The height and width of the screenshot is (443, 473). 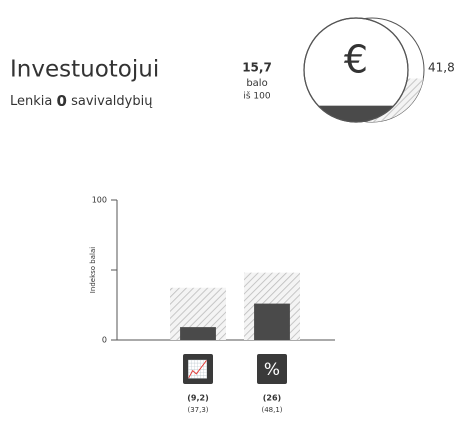 I want to click on category-icon: %, so click(x=272, y=370).